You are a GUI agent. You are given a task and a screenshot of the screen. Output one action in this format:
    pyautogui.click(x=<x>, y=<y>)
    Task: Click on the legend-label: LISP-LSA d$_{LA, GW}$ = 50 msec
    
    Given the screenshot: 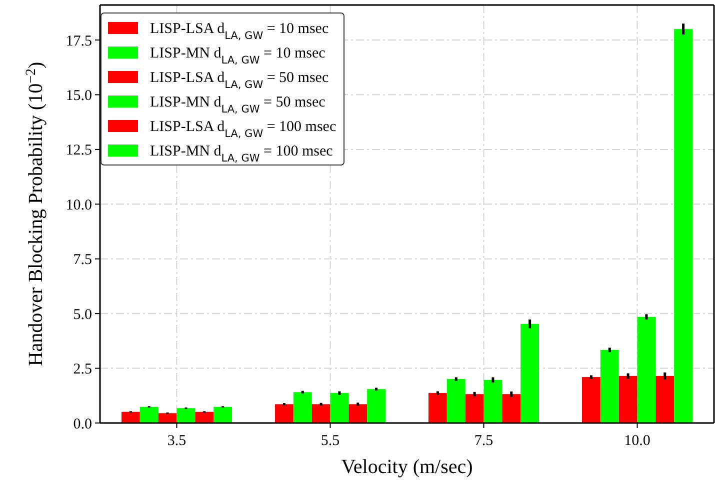 What is the action you would take?
    pyautogui.click(x=239, y=80)
    